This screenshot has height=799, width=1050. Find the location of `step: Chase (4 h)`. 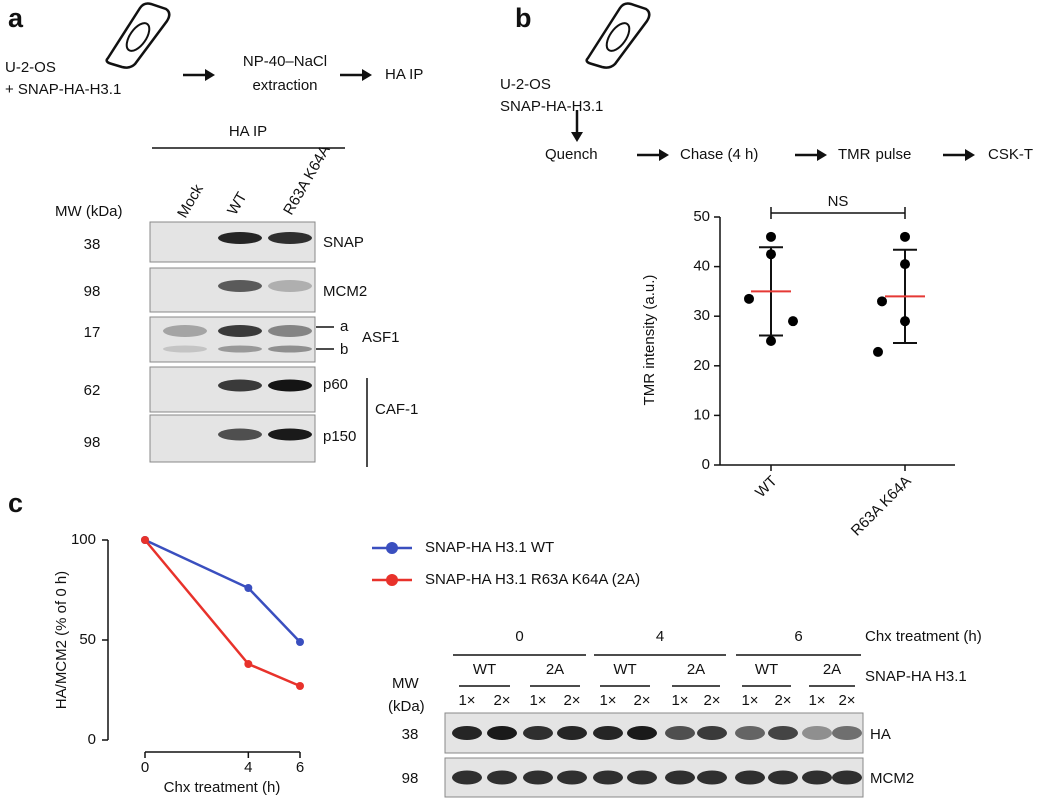

step: Chase (4 h) is located at coordinates (719, 154).